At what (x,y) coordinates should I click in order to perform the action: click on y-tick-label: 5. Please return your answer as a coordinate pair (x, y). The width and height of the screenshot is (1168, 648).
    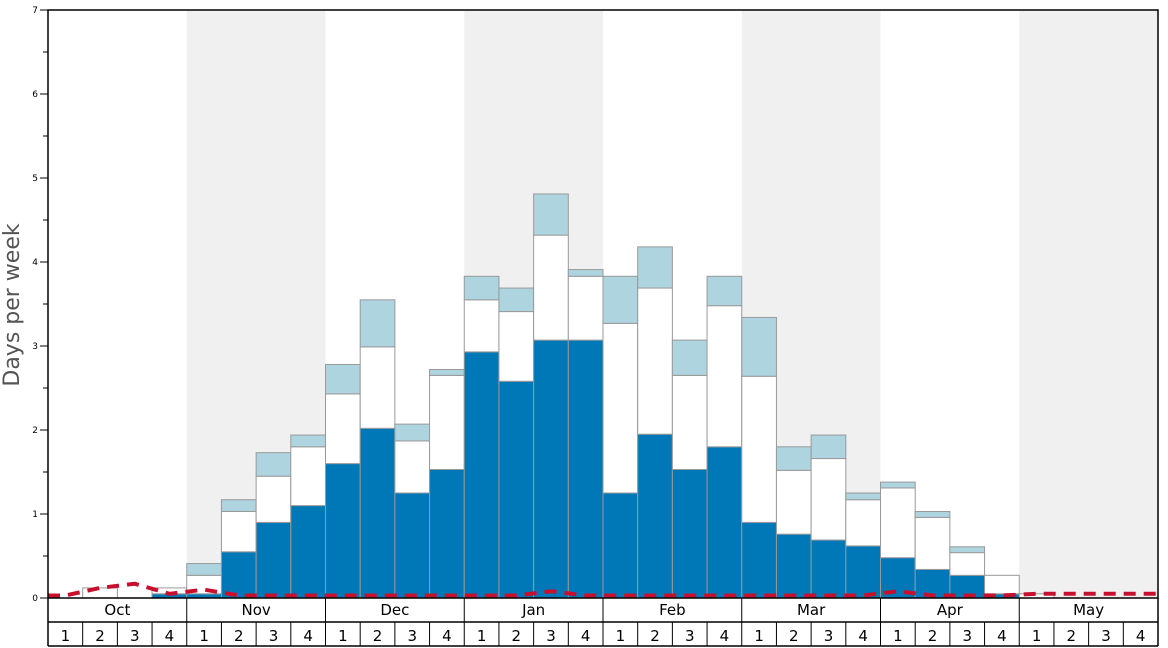
    Looking at the image, I should click on (35, 179).